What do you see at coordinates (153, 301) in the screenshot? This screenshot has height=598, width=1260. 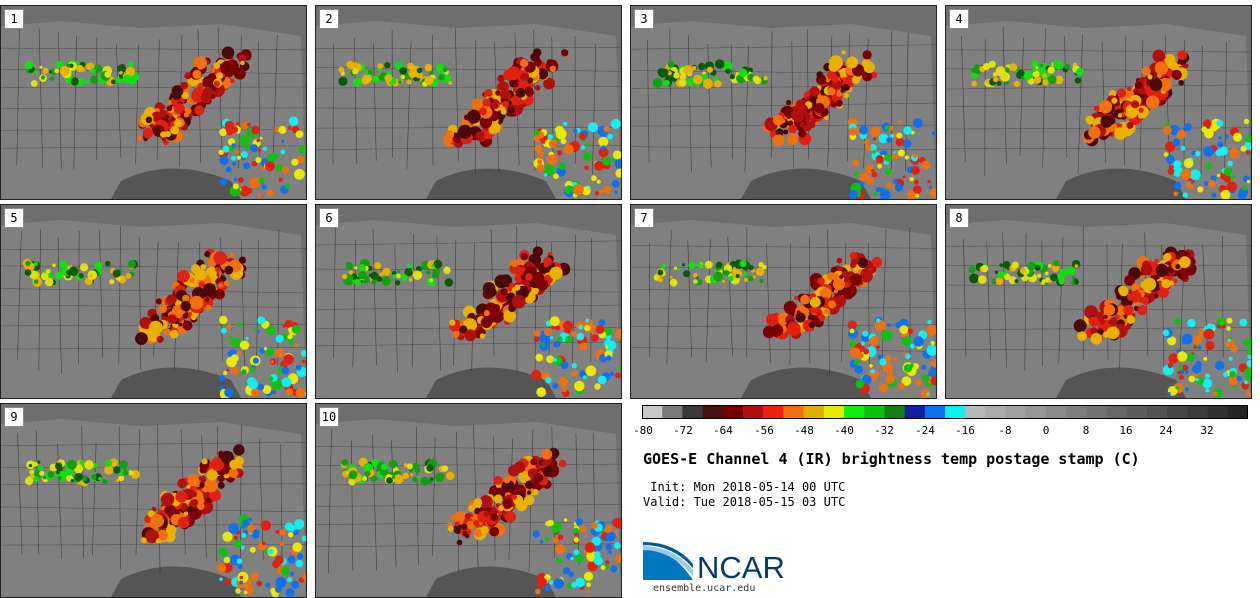 I see `ensemble-member-panel: 5` at bounding box center [153, 301].